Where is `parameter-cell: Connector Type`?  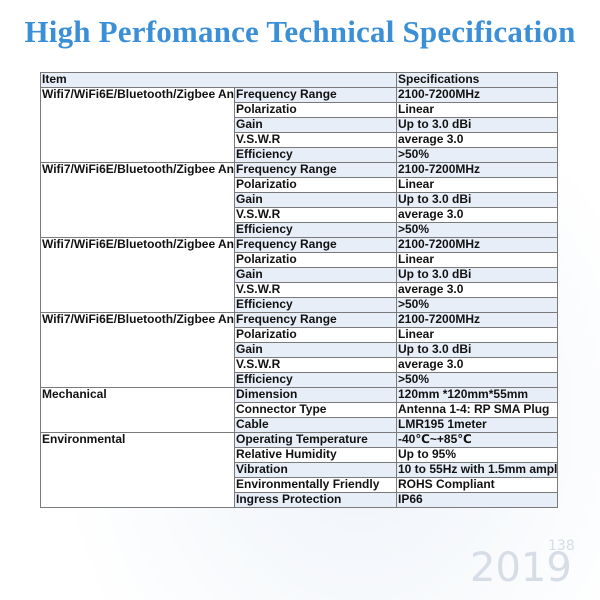 parameter-cell: Connector Type is located at coordinates (315, 410).